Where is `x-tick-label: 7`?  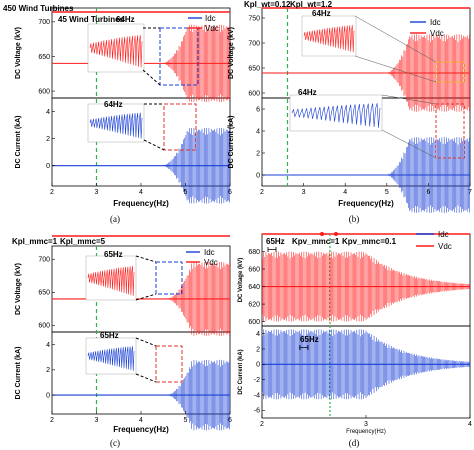
x-tick-label: 7 is located at coordinates (470, 192).